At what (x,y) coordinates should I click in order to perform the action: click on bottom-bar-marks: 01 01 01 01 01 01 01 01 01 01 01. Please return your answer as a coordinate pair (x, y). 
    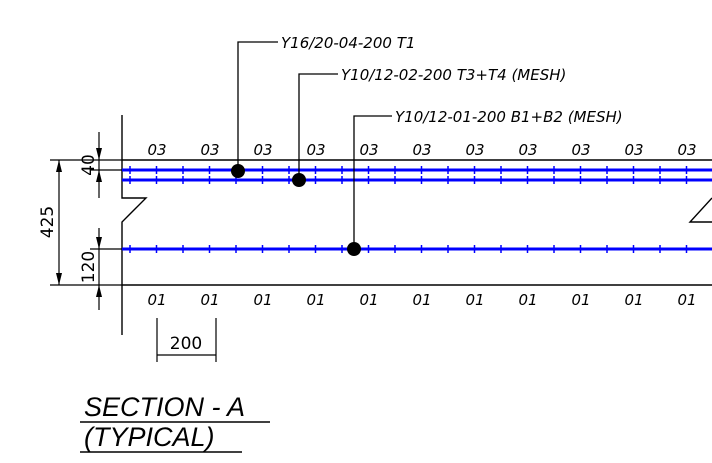
    Looking at the image, I should click on (421, 300).